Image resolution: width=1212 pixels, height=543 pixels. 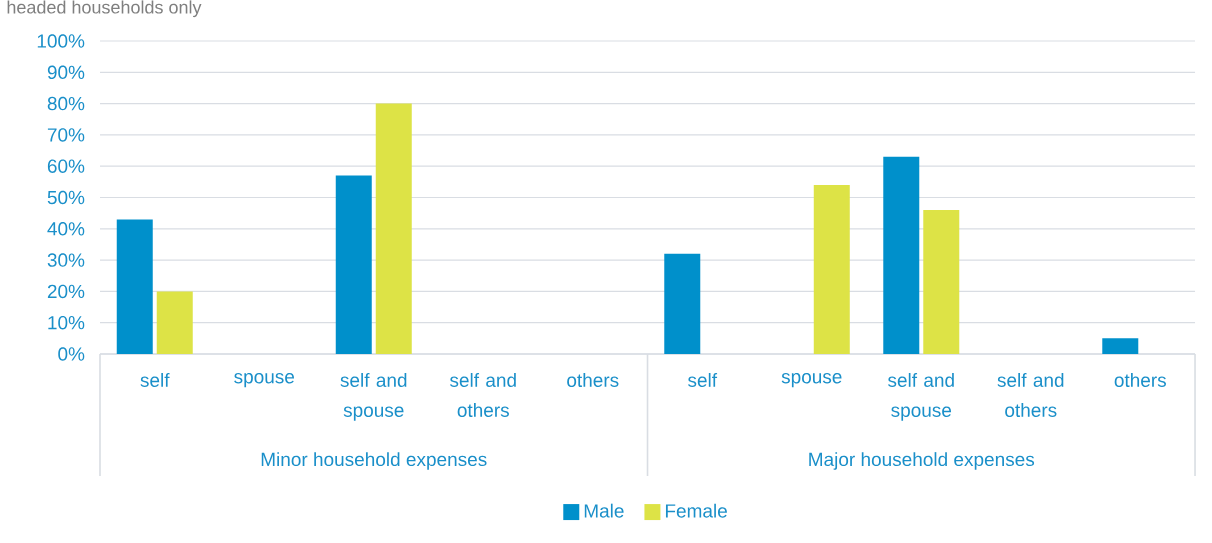 What do you see at coordinates (61, 41) in the screenshot?
I see `y-tick-label: 100%` at bounding box center [61, 41].